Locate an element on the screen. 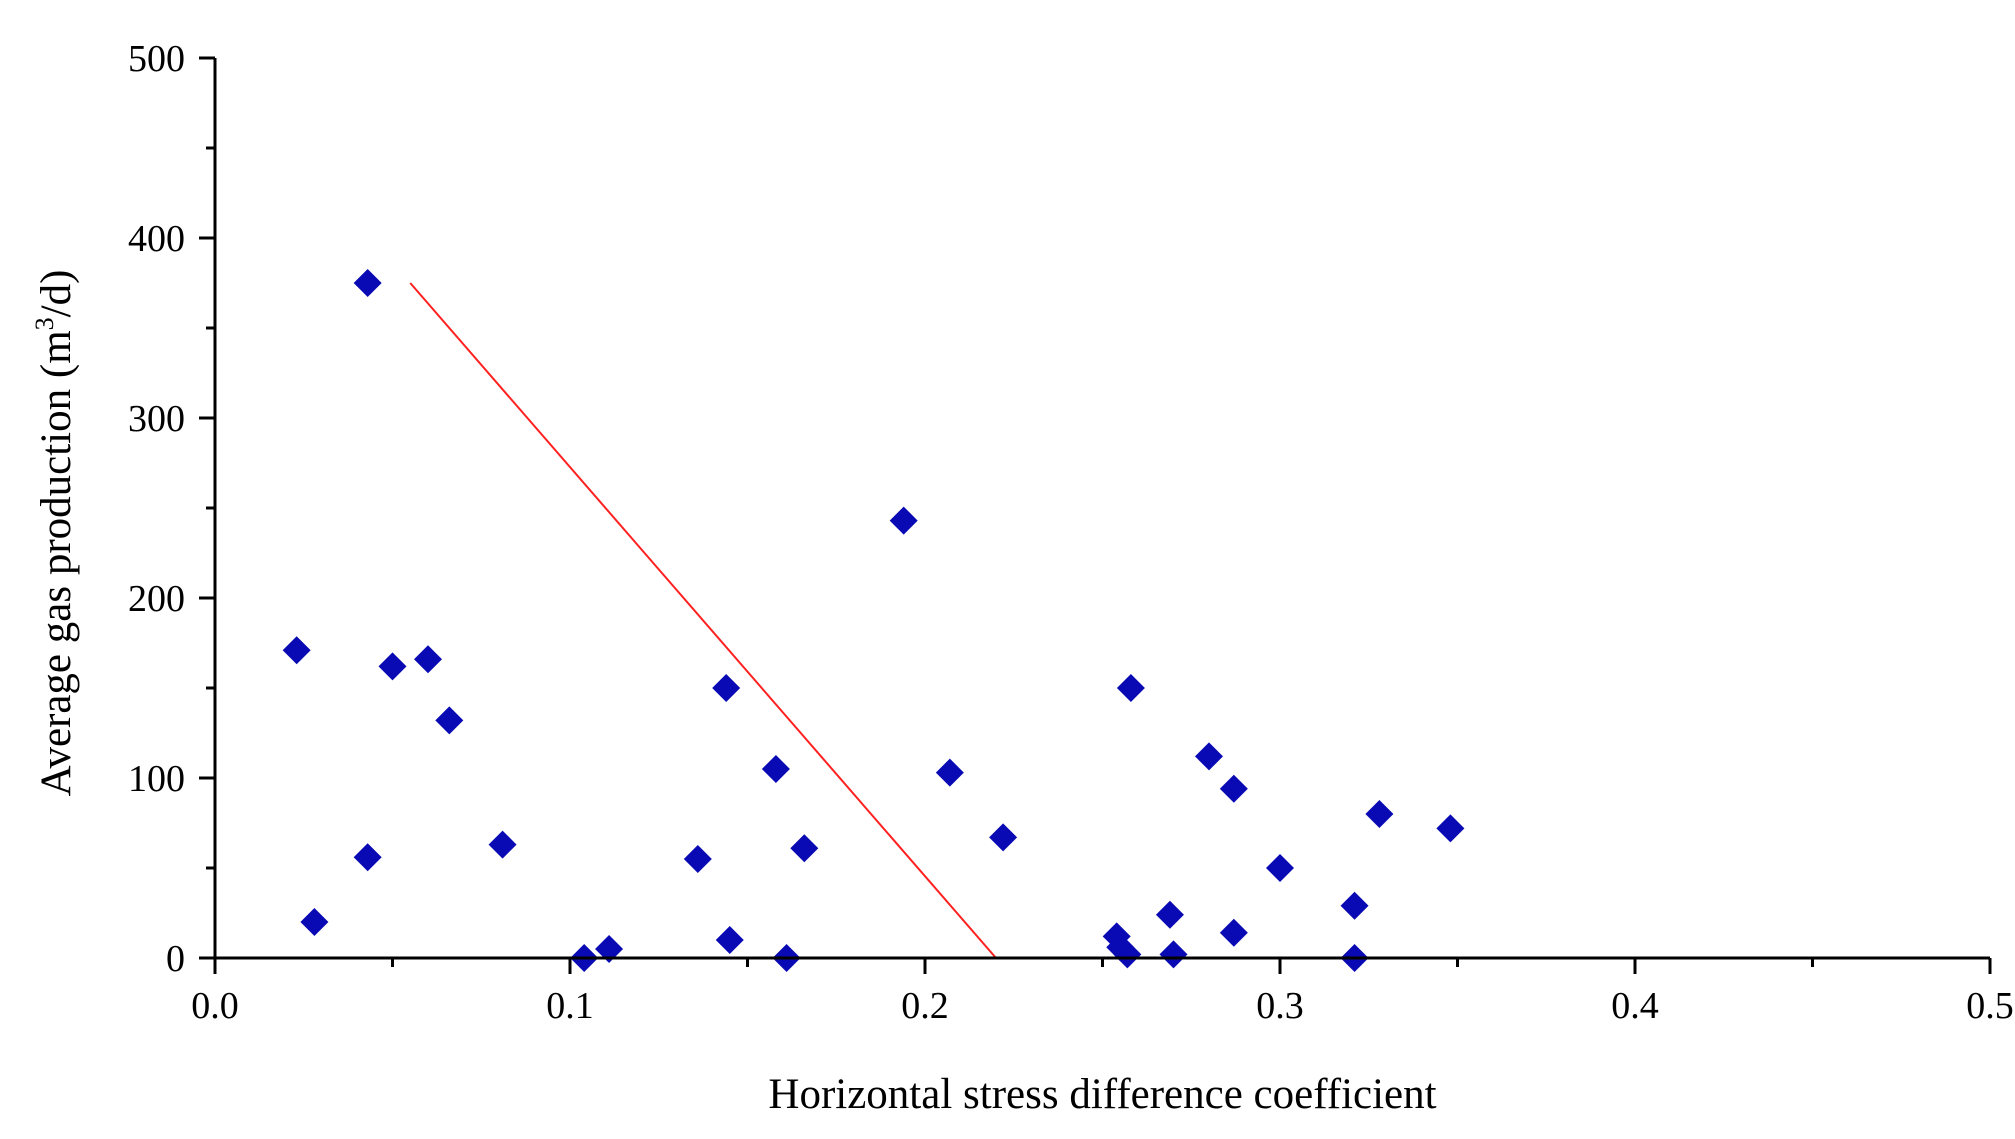  y-tick-label: 400 is located at coordinates (156, 239).